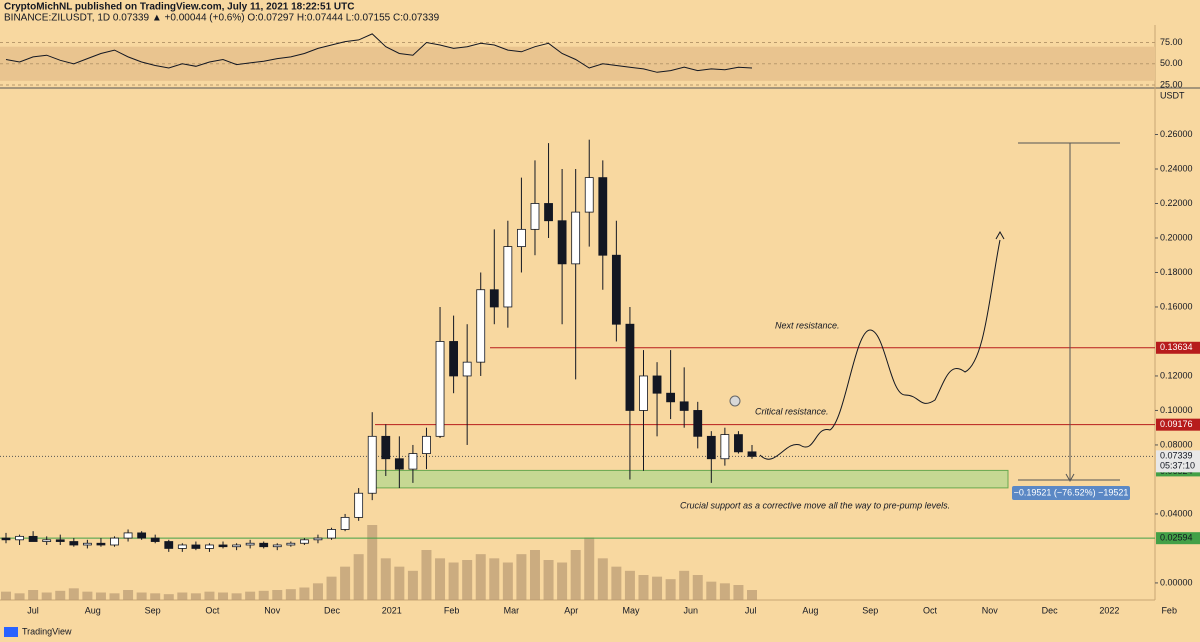  Describe the element at coordinates (880, 349) in the screenshot. I see `projection-path` at that location.